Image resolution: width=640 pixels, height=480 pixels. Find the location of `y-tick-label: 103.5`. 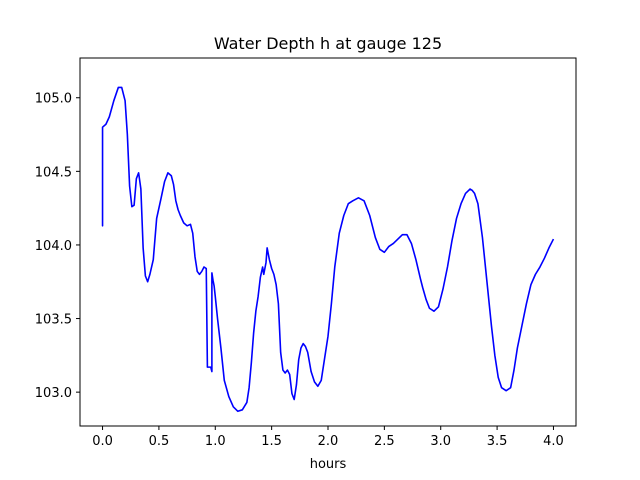

y-tick-label: 103.5 is located at coordinates (53, 320).